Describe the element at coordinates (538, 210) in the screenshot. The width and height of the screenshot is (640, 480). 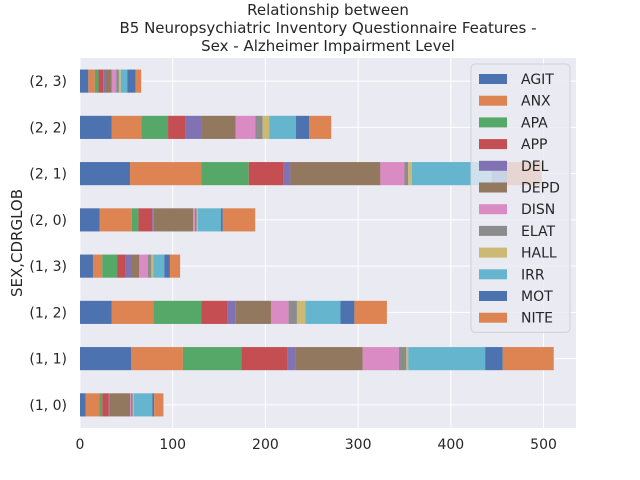
I see `legend-label: DISN` at that location.